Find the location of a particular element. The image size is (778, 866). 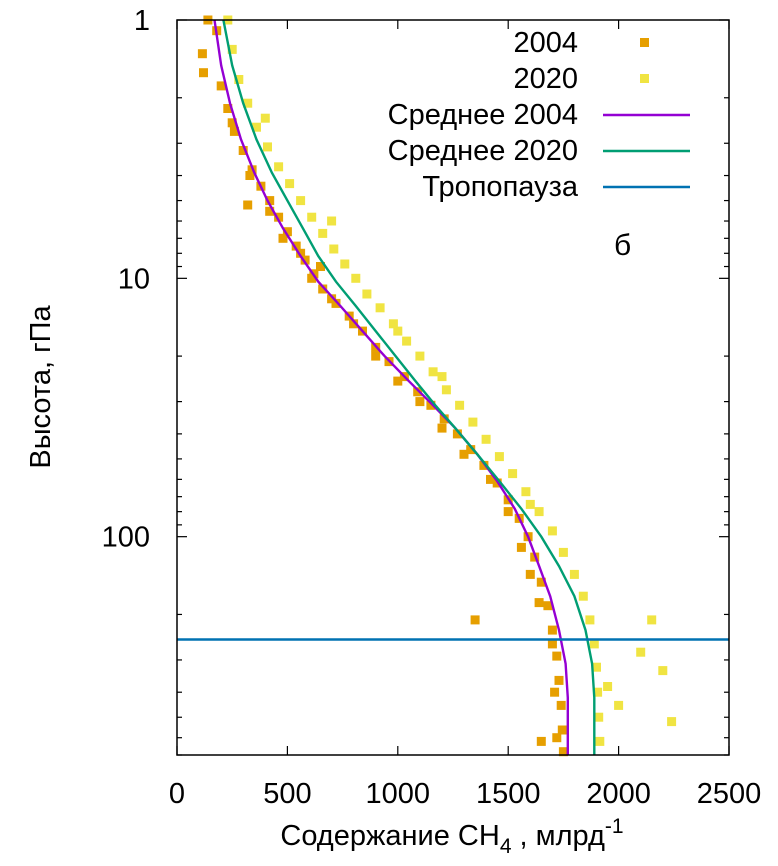

legend-label: Тропопауза is located at coordinates (500, 187).